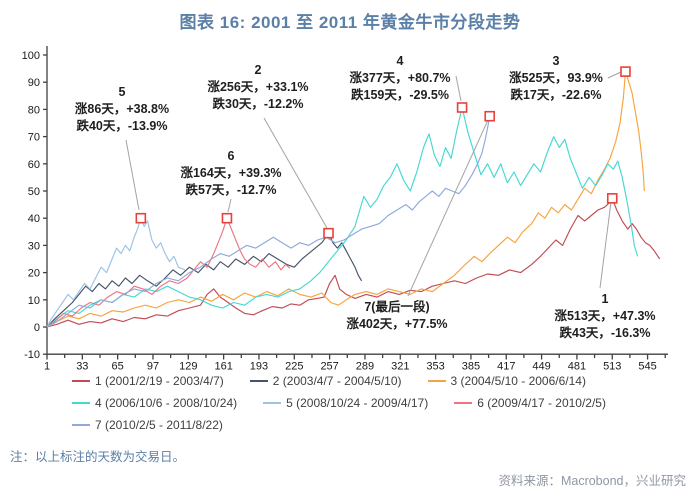  What do you see at coordinates (357, 403) in the screenshot?
I see `legend-label: 5 (2008/10/24 - 2009/4/17)` at bounding box center [357, 403].